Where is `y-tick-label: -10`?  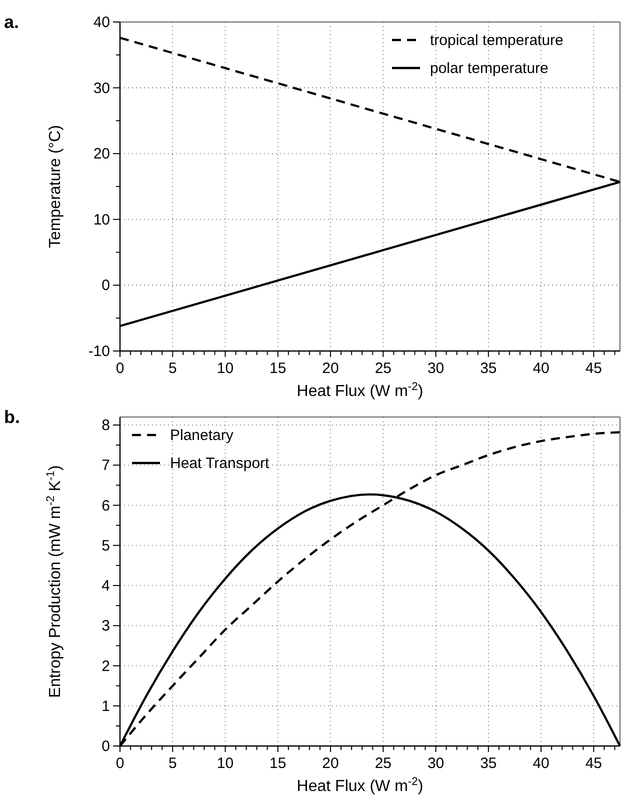
y-tick-label: -10 is located at coordinates (99, 351).